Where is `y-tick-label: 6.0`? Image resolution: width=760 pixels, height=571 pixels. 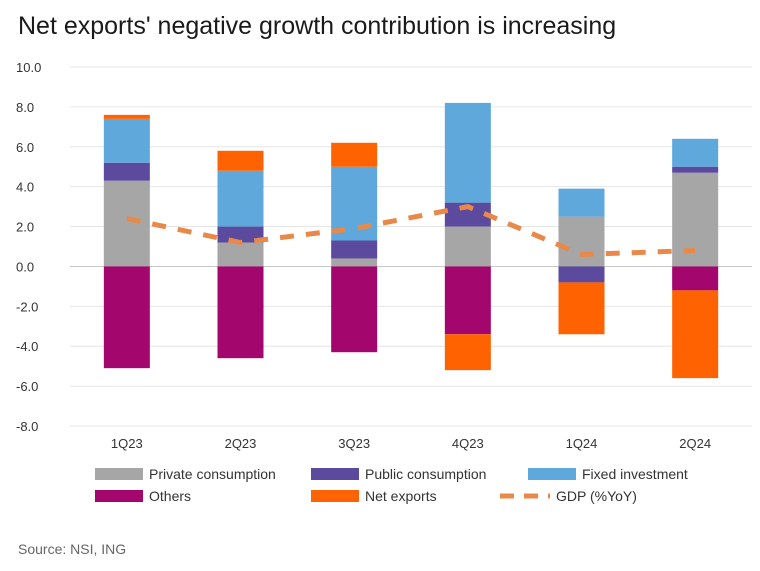
y-tick-label: 6.0 is located at coordinates (25, 147).